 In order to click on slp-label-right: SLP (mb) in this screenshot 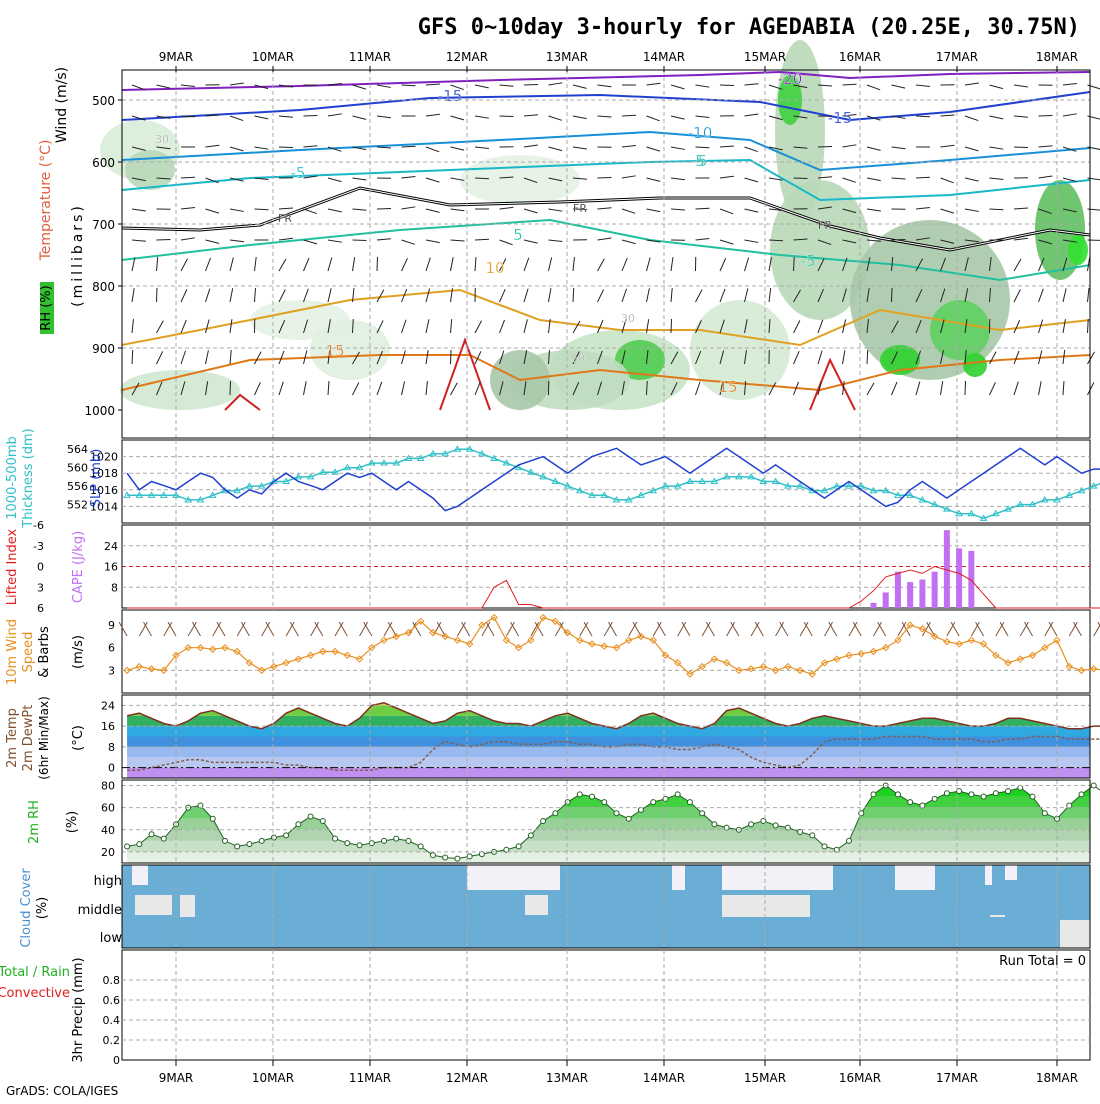, I will do `click(96, 478)`.